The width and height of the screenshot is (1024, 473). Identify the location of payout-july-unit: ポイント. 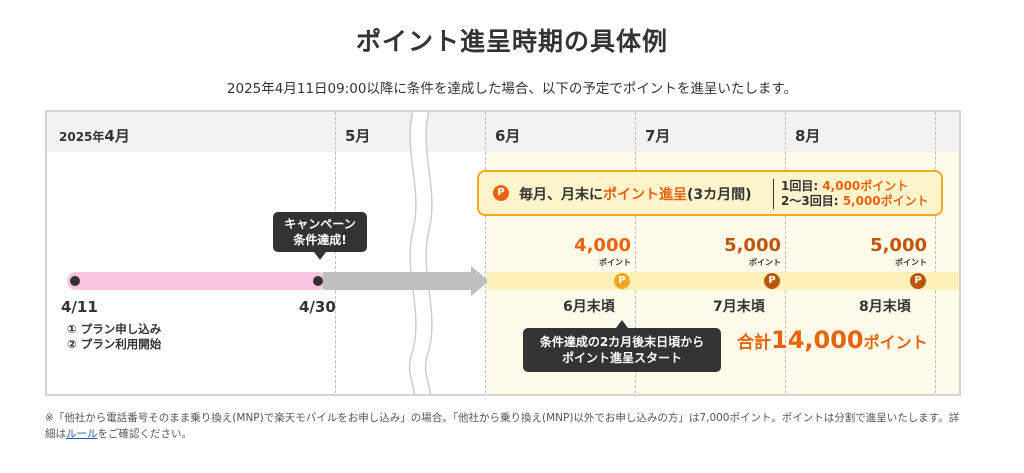
(765, 262).